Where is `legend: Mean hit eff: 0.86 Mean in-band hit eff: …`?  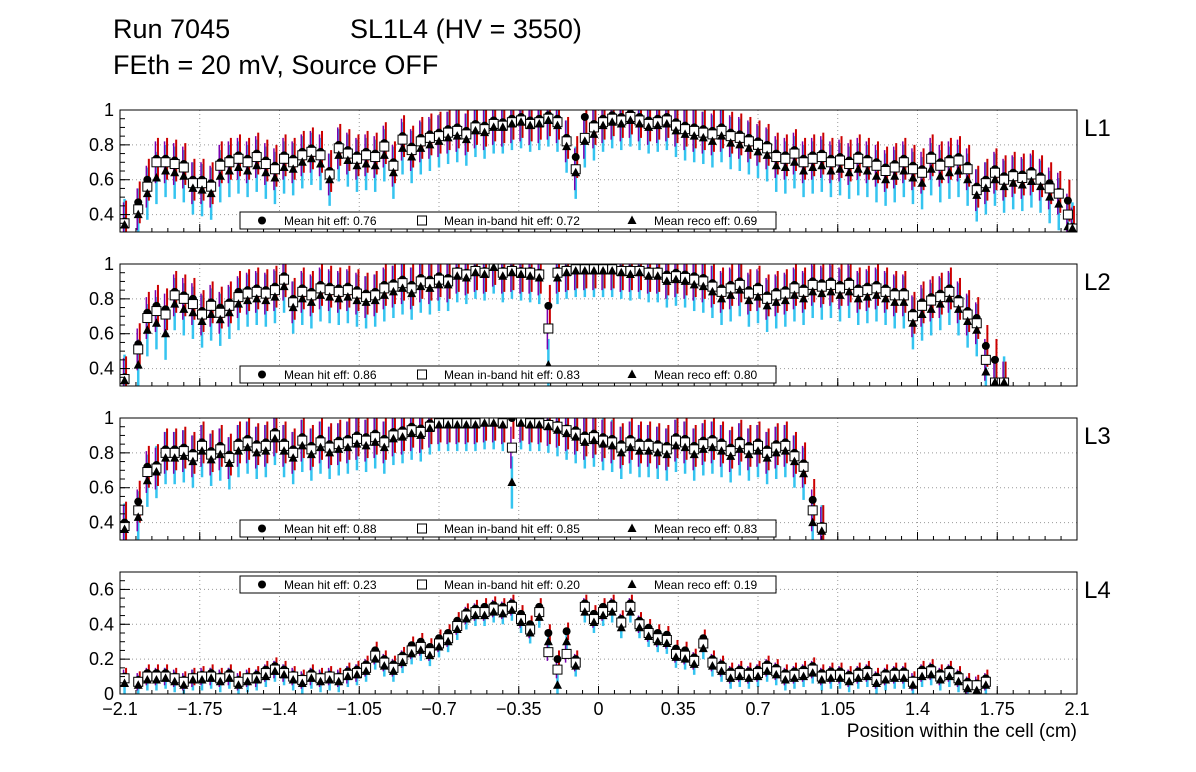
legend: Mean hit eff: 0.86 Mean in-band hit eff: … is located at coordinates (508, 374).